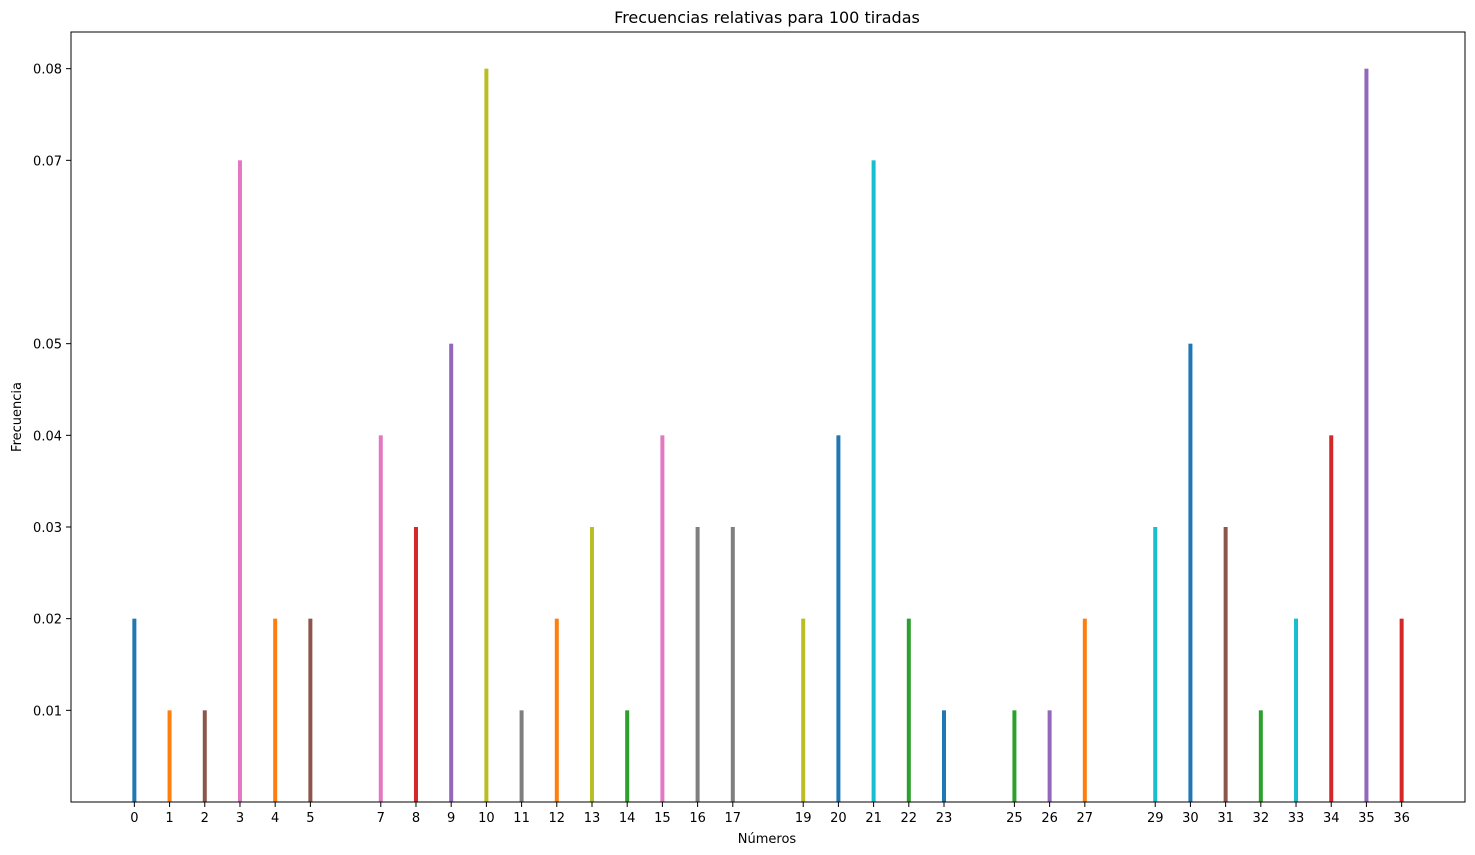 The image size is (1475, 855). What do you see at coordinates (47, 528) in the screenshot?
I see `y-tick-label-0.03: 0.03` at bounding box center [47, 528].